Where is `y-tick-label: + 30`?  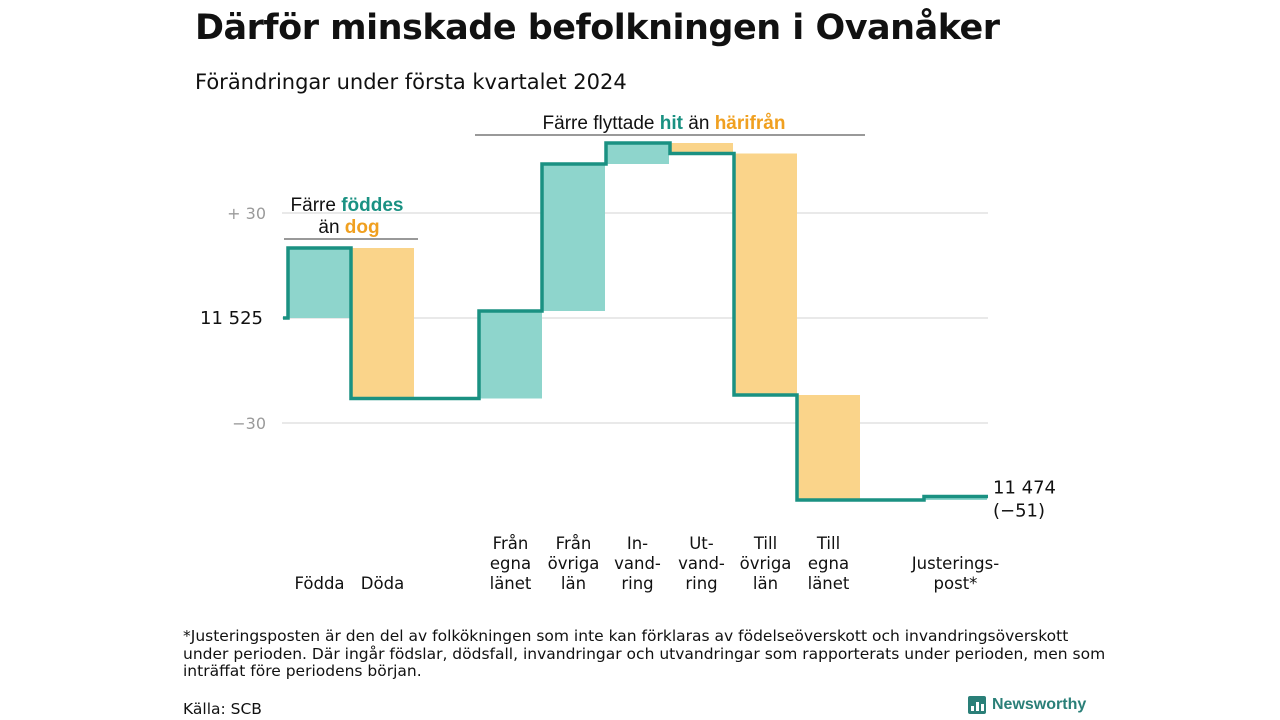 y-tick-label: + 30 is located at coordinates (246, 213).